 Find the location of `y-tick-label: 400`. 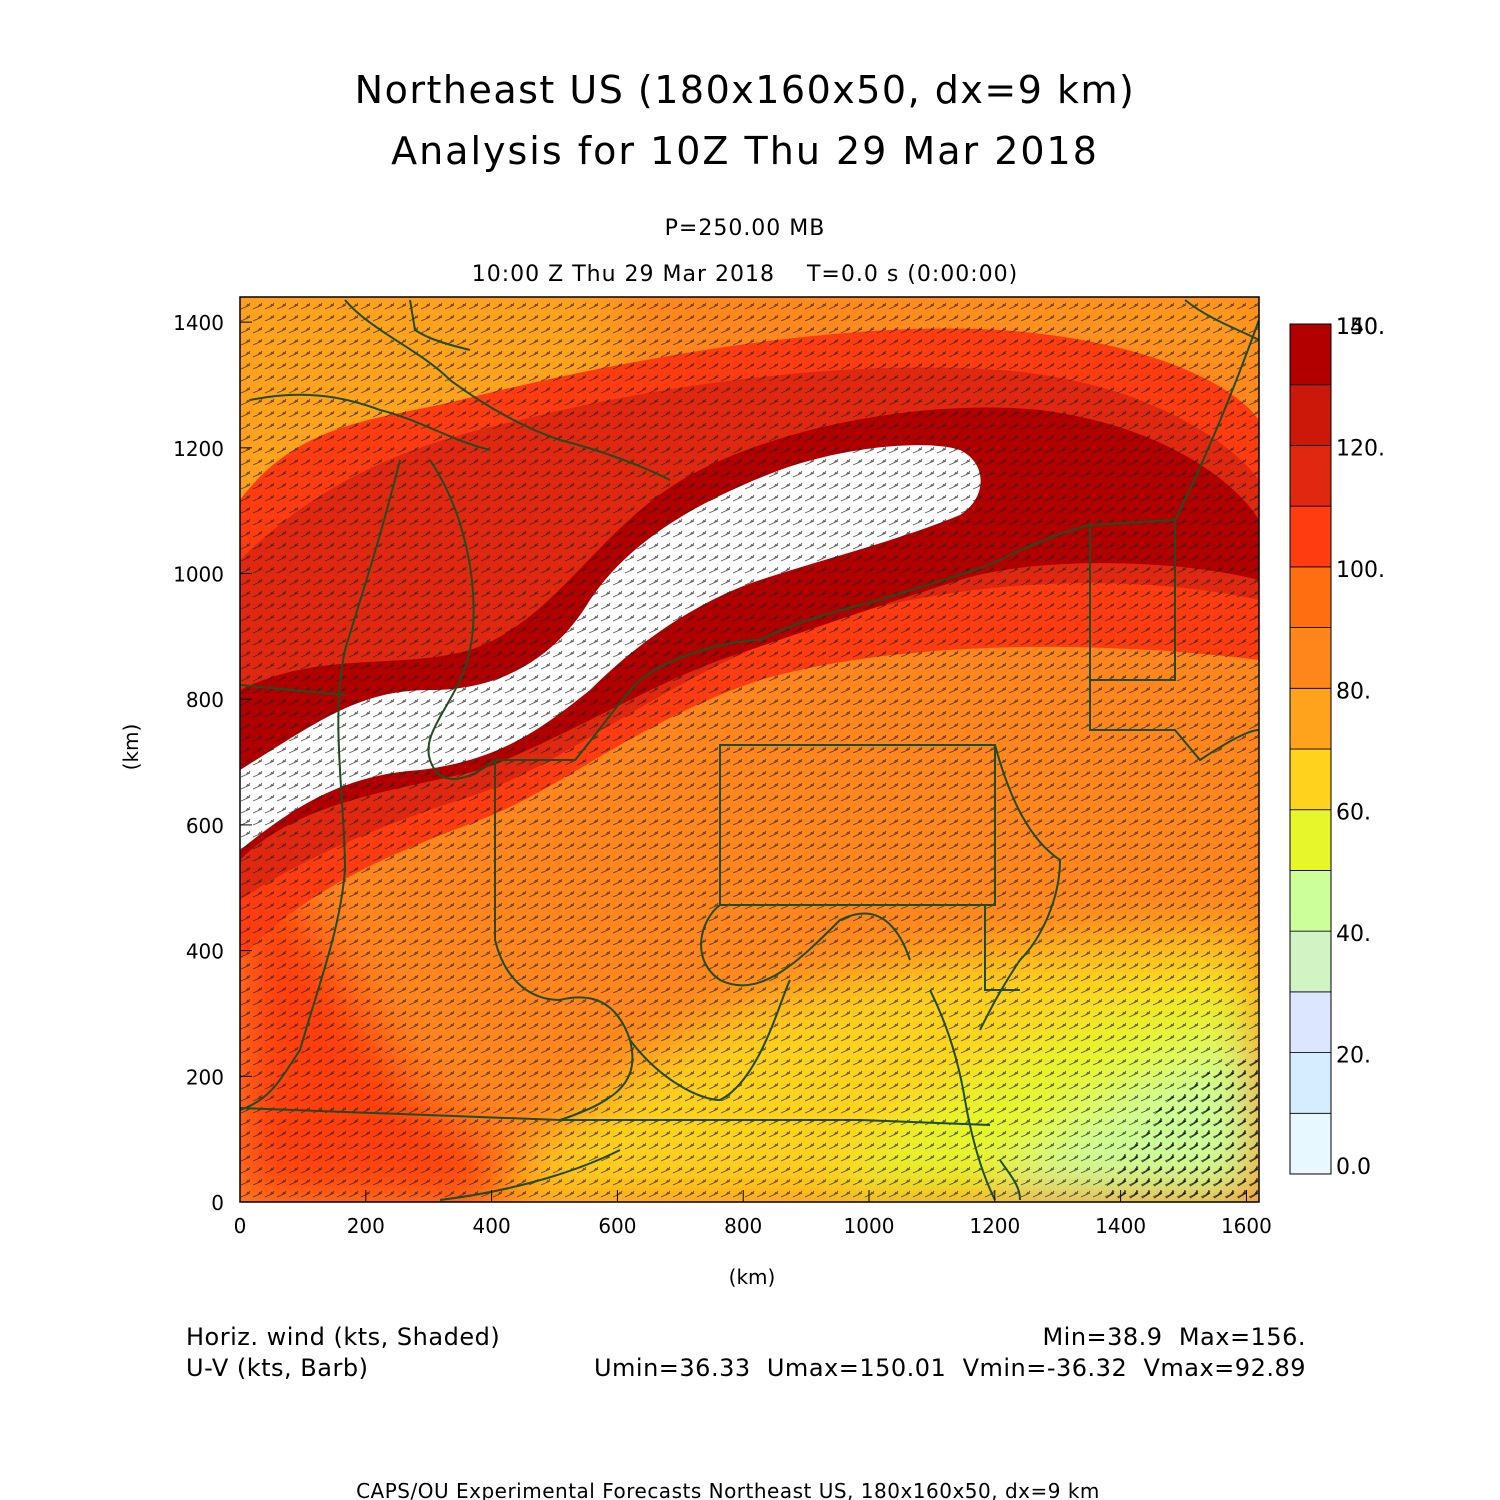

y-tick-label: 400 is located at coordinates (205, 952).